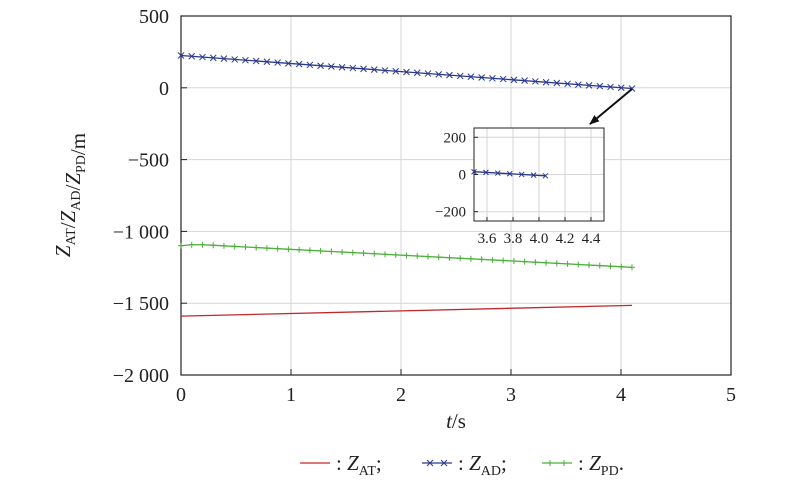  Describe the element at coordinates (450, 213) in the screenshot. I see `inset-y-tick-label: −200` at that location.